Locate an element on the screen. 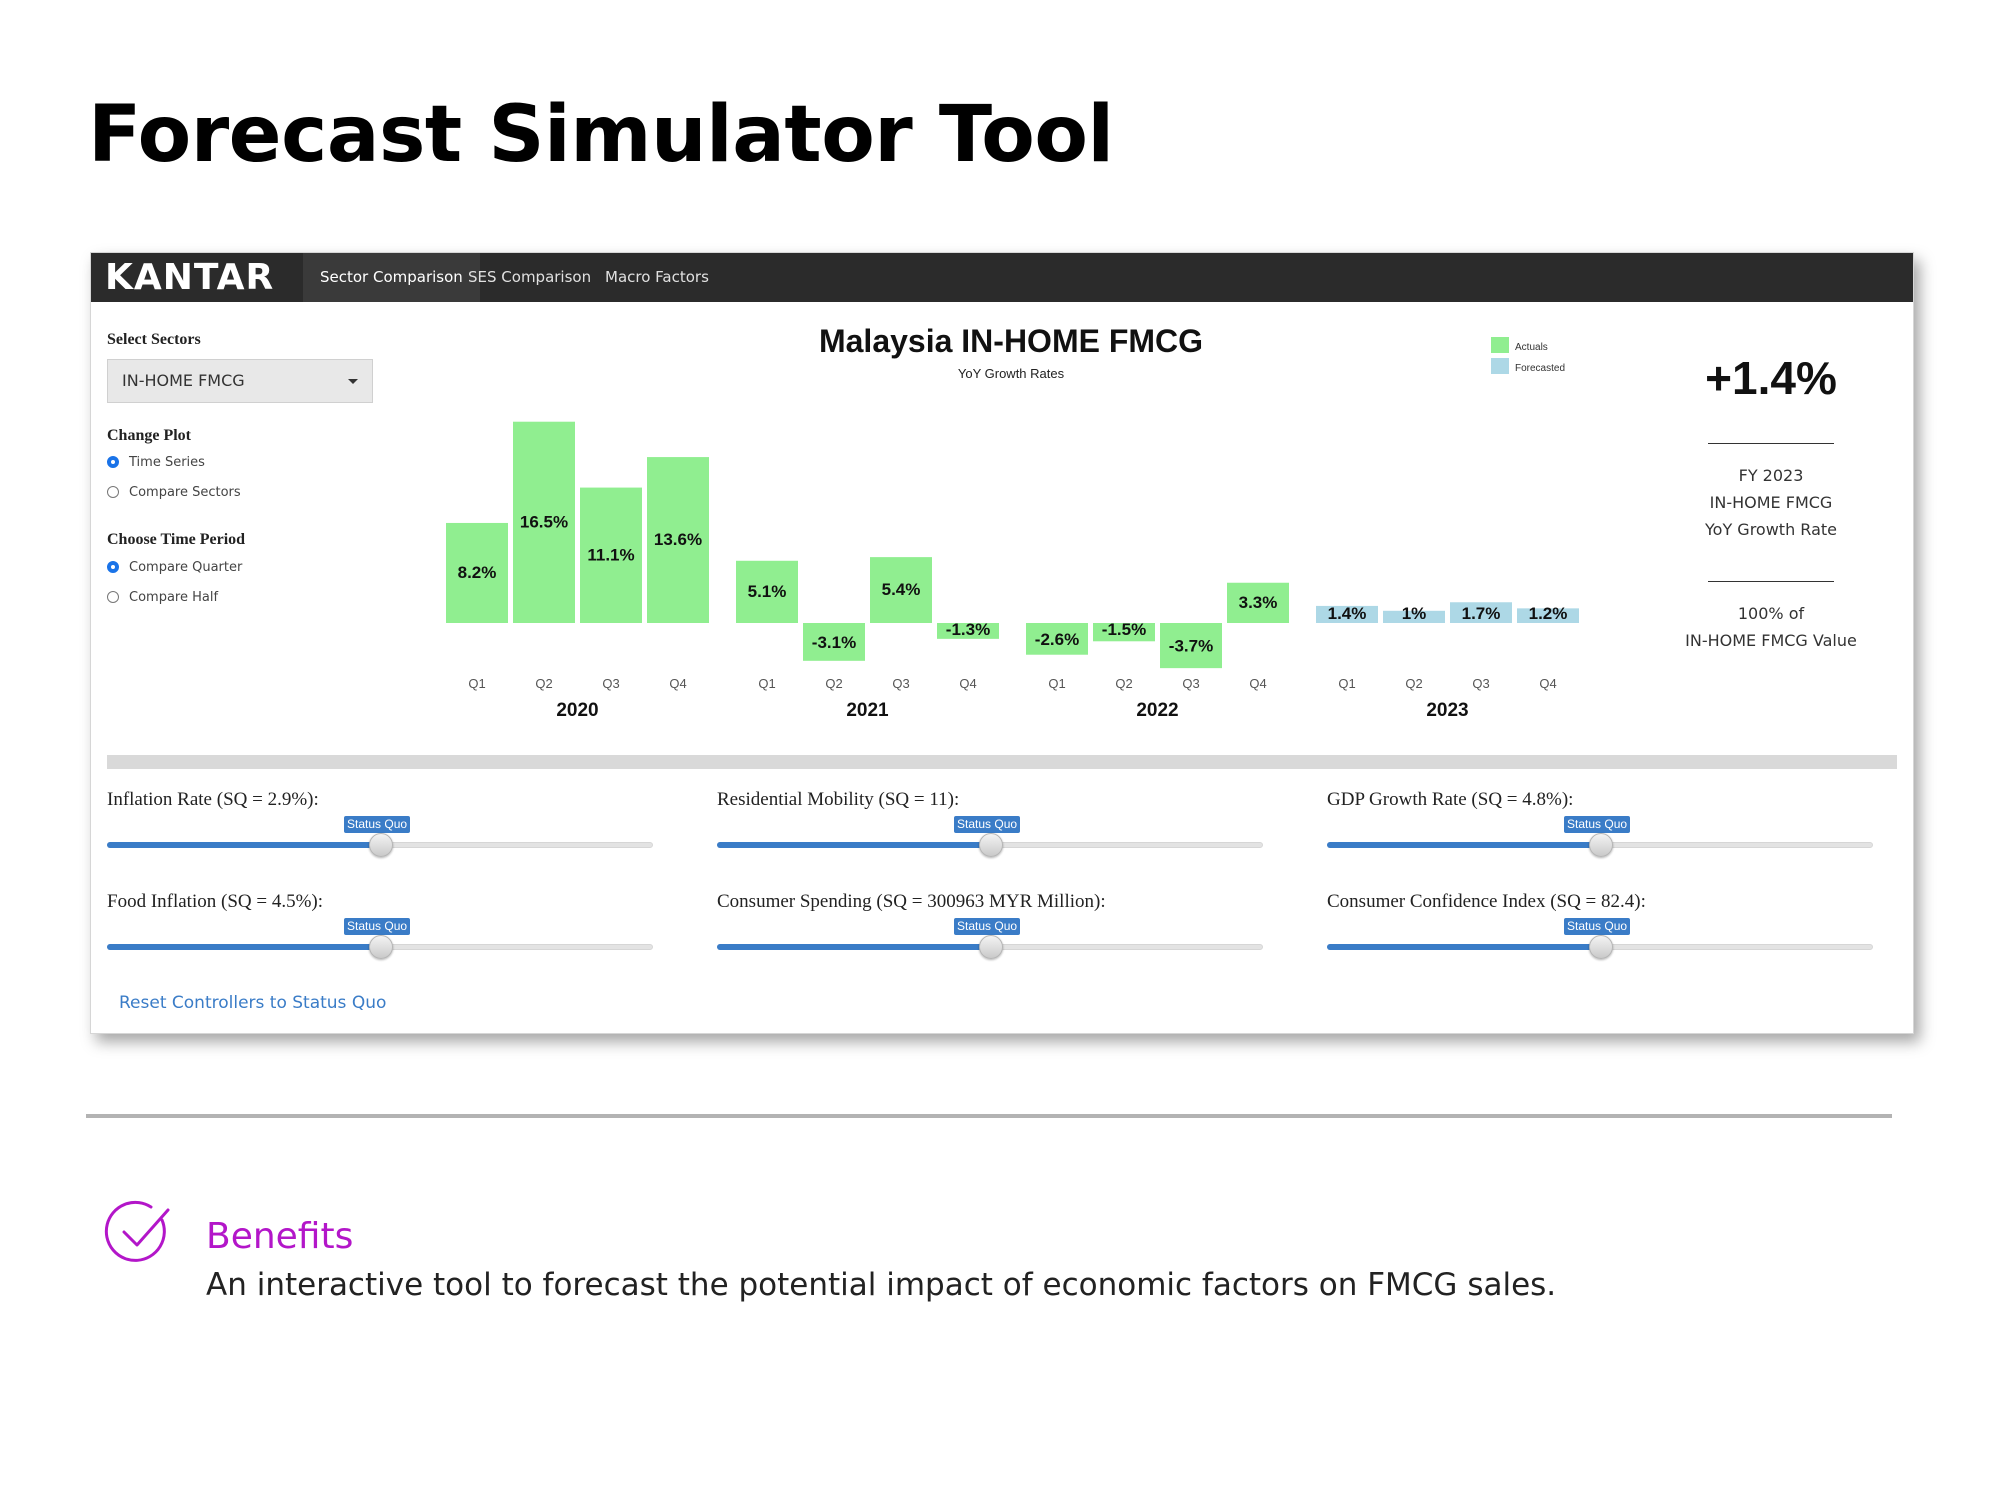 The width and height of the screenshot is (2000, 1490). year-label: 2023 is located at coordinates (1447, 710).